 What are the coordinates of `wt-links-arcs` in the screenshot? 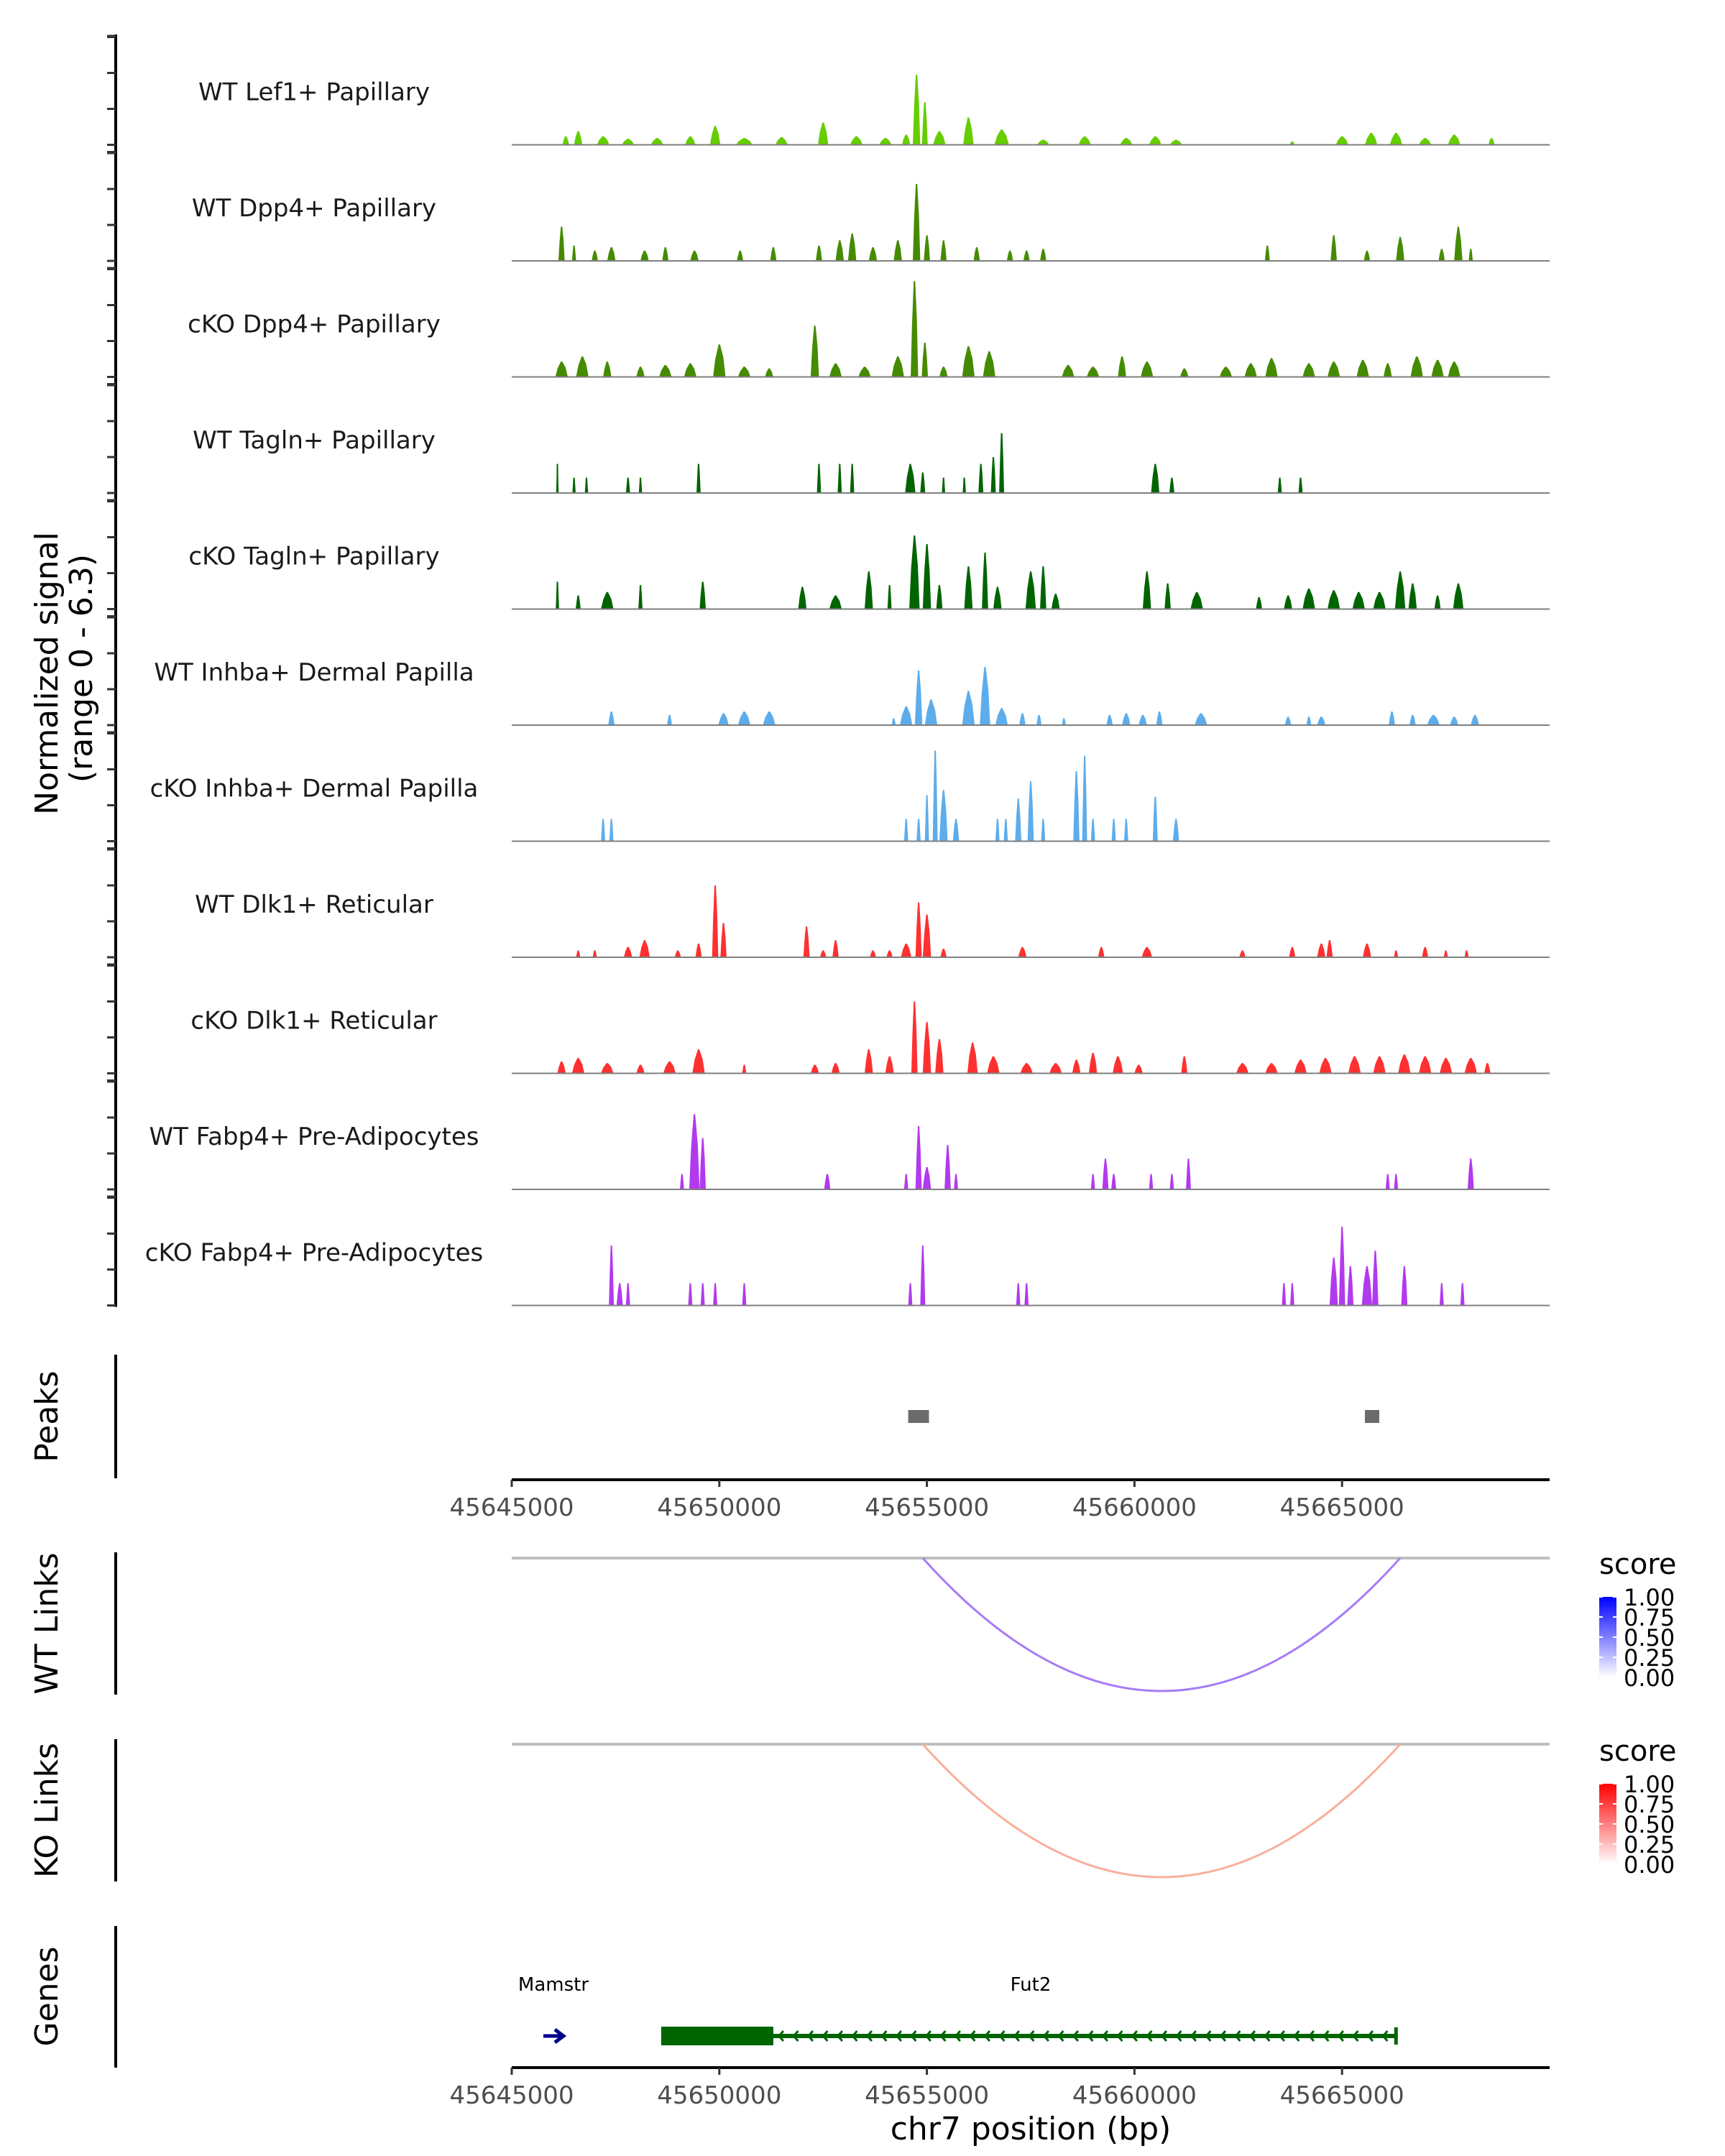 It's located at (1031, 1625).